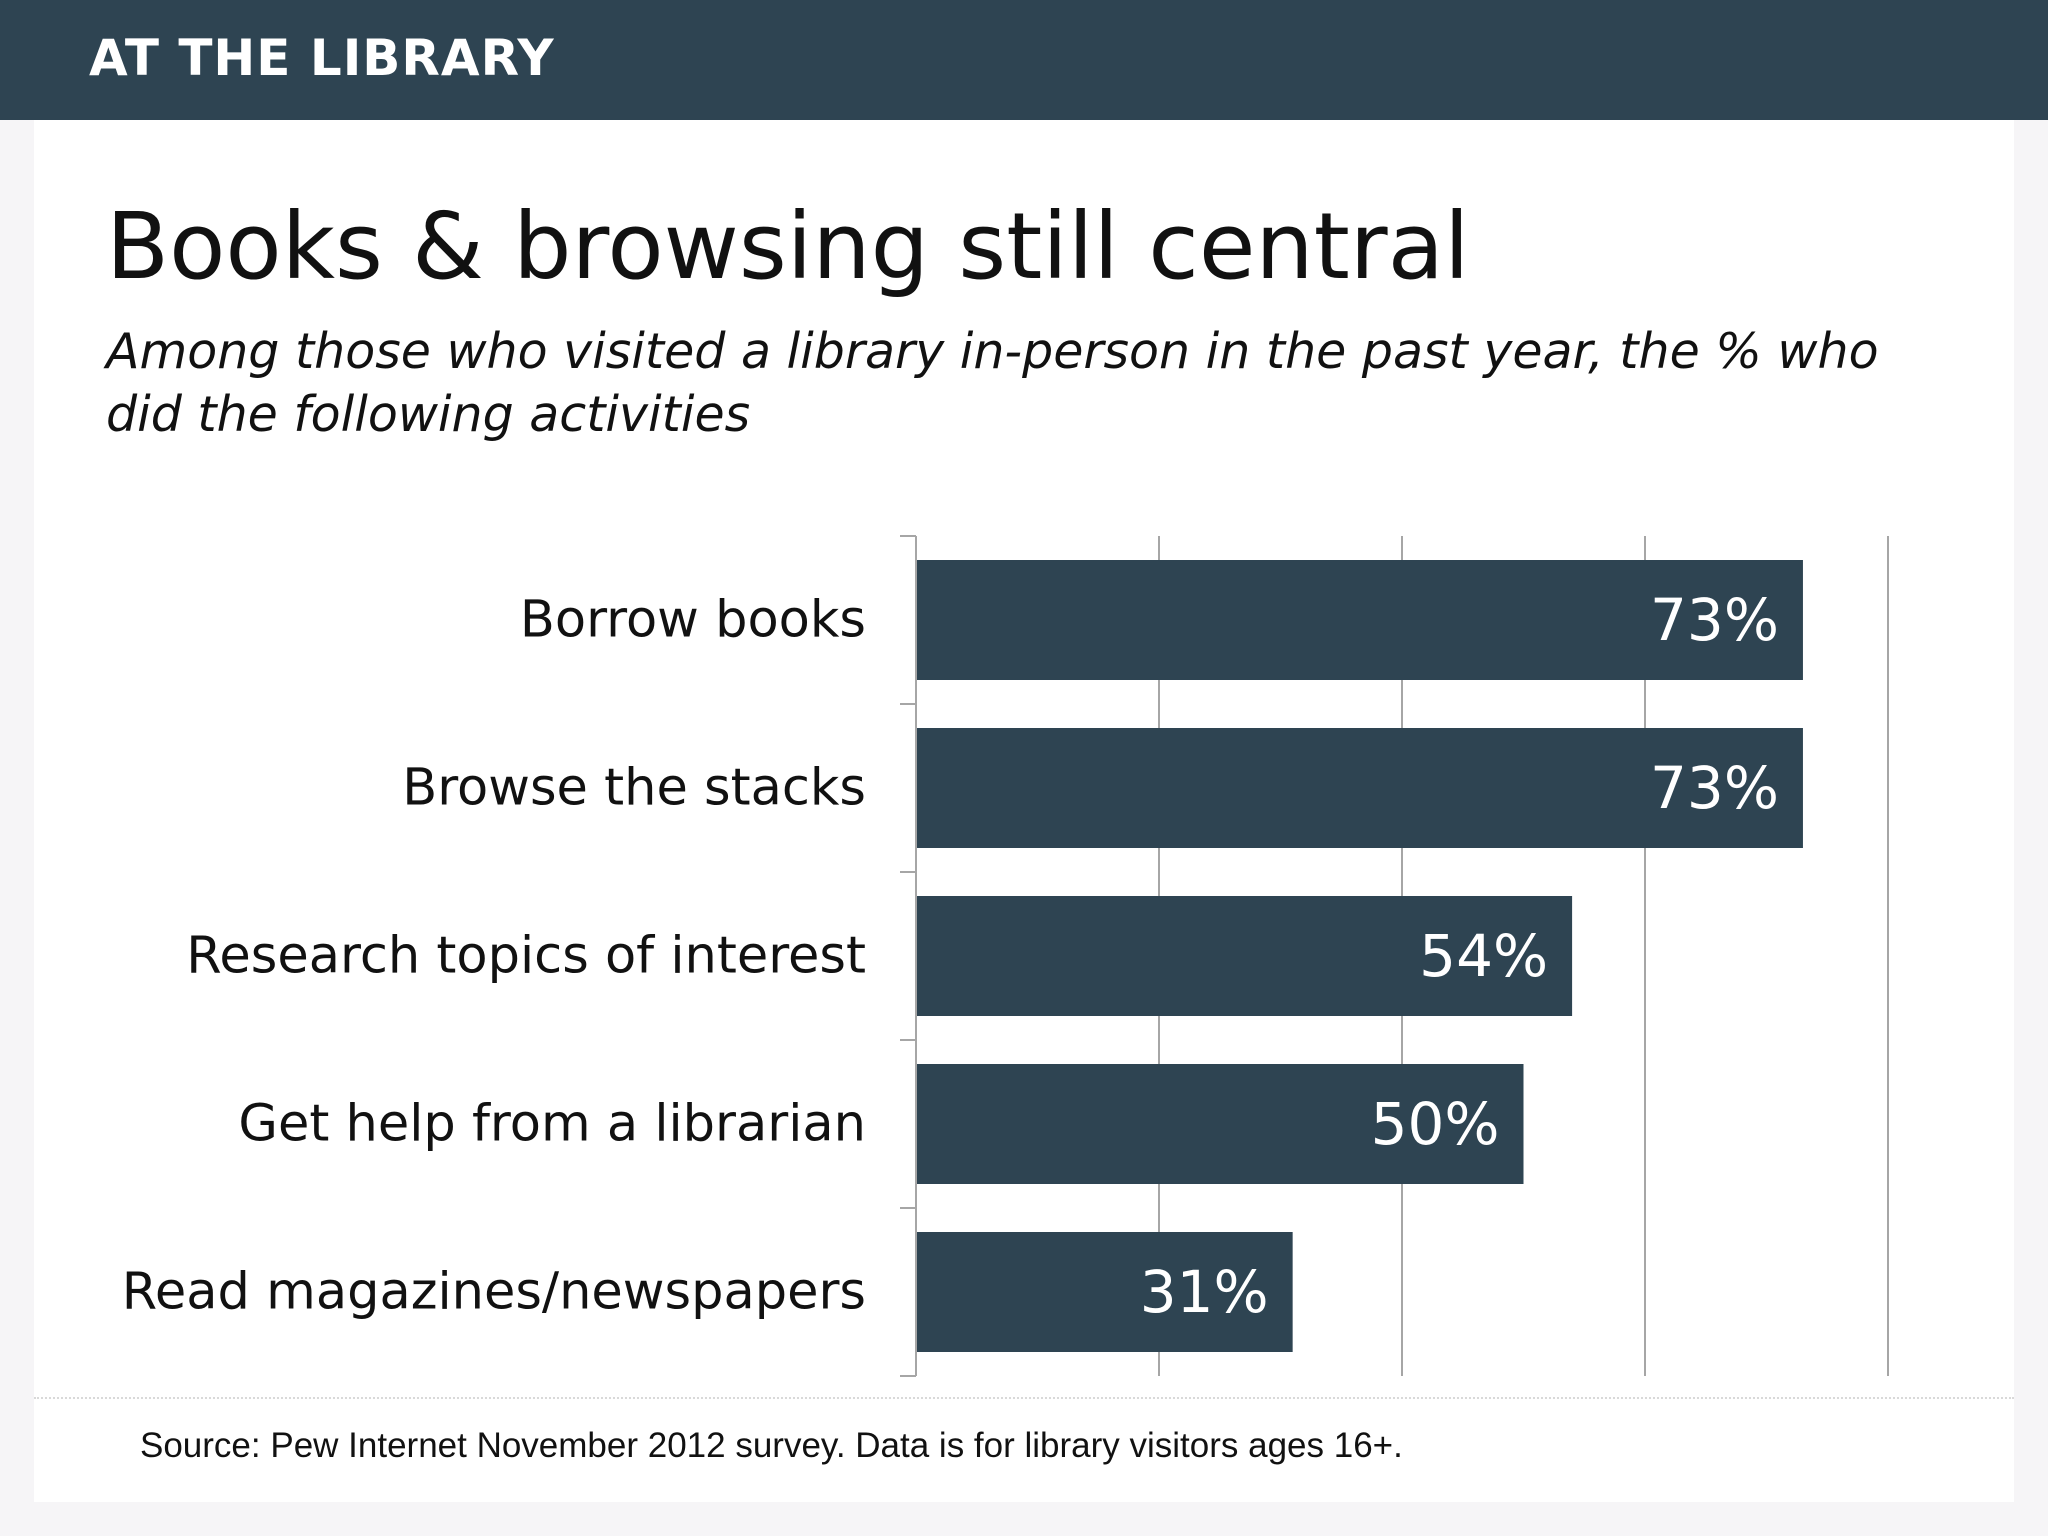 The image size is (2048, 1536). Describe the element at coordinates (693, 620) in the screenshot. I see `category-label: Borrow books` at that location.